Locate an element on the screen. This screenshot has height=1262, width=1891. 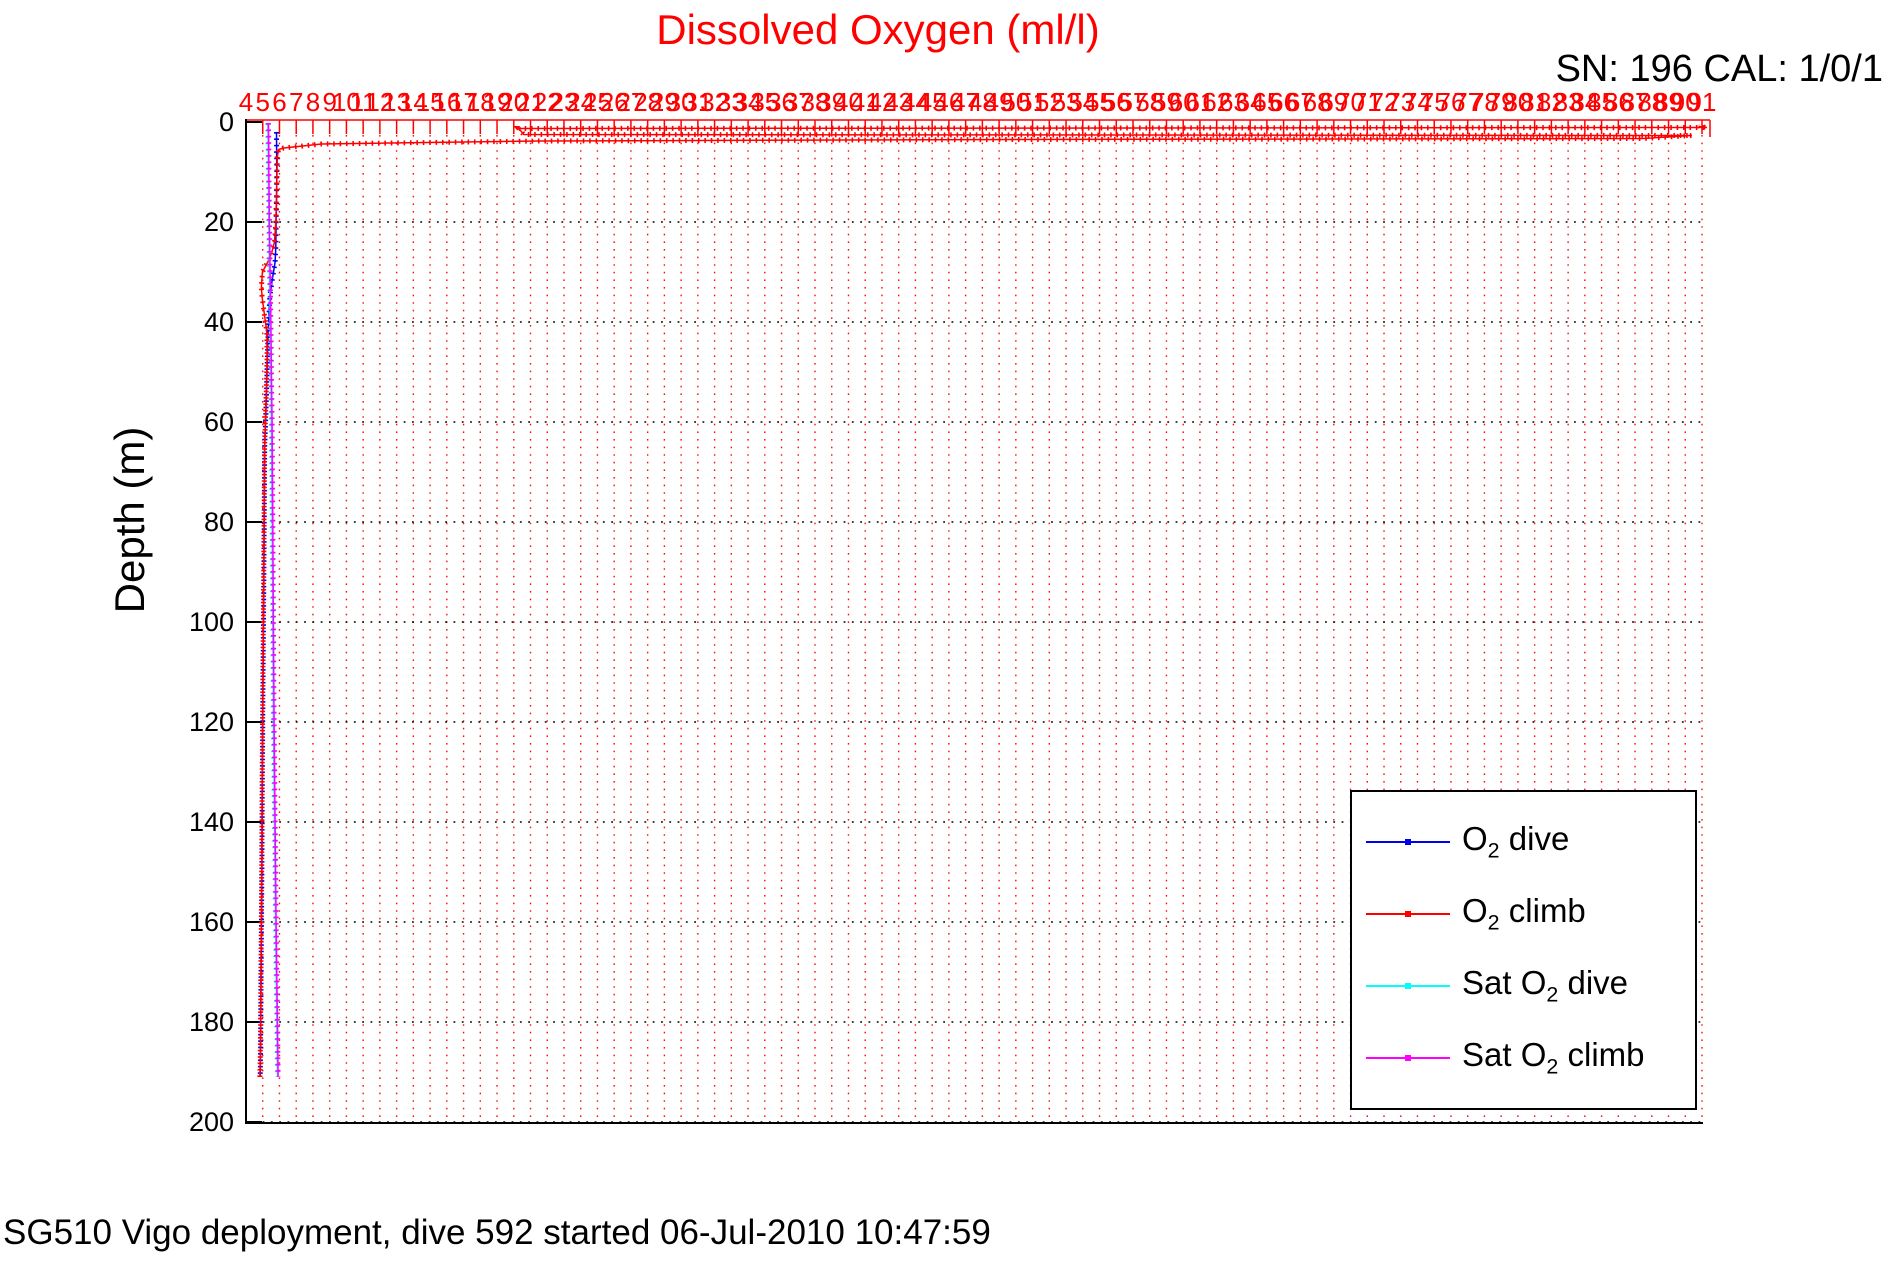
svg-text: 53 is located at coordinates (1066, 102).